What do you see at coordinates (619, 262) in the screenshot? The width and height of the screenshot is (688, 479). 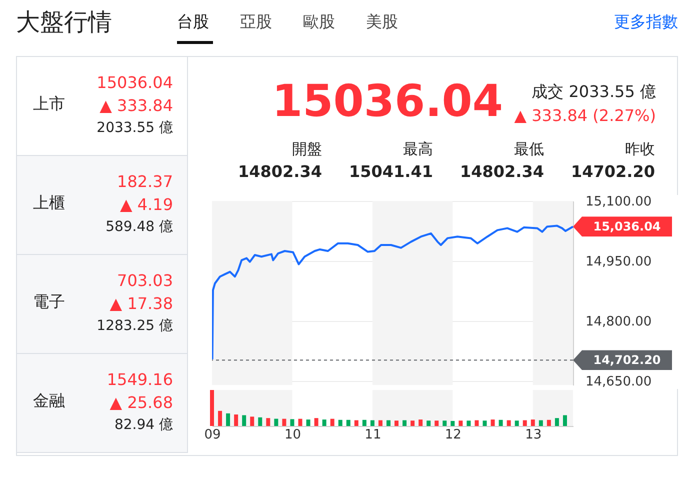 I see `y-tick-label: 14,950.00` at bounding box center [619, 262].